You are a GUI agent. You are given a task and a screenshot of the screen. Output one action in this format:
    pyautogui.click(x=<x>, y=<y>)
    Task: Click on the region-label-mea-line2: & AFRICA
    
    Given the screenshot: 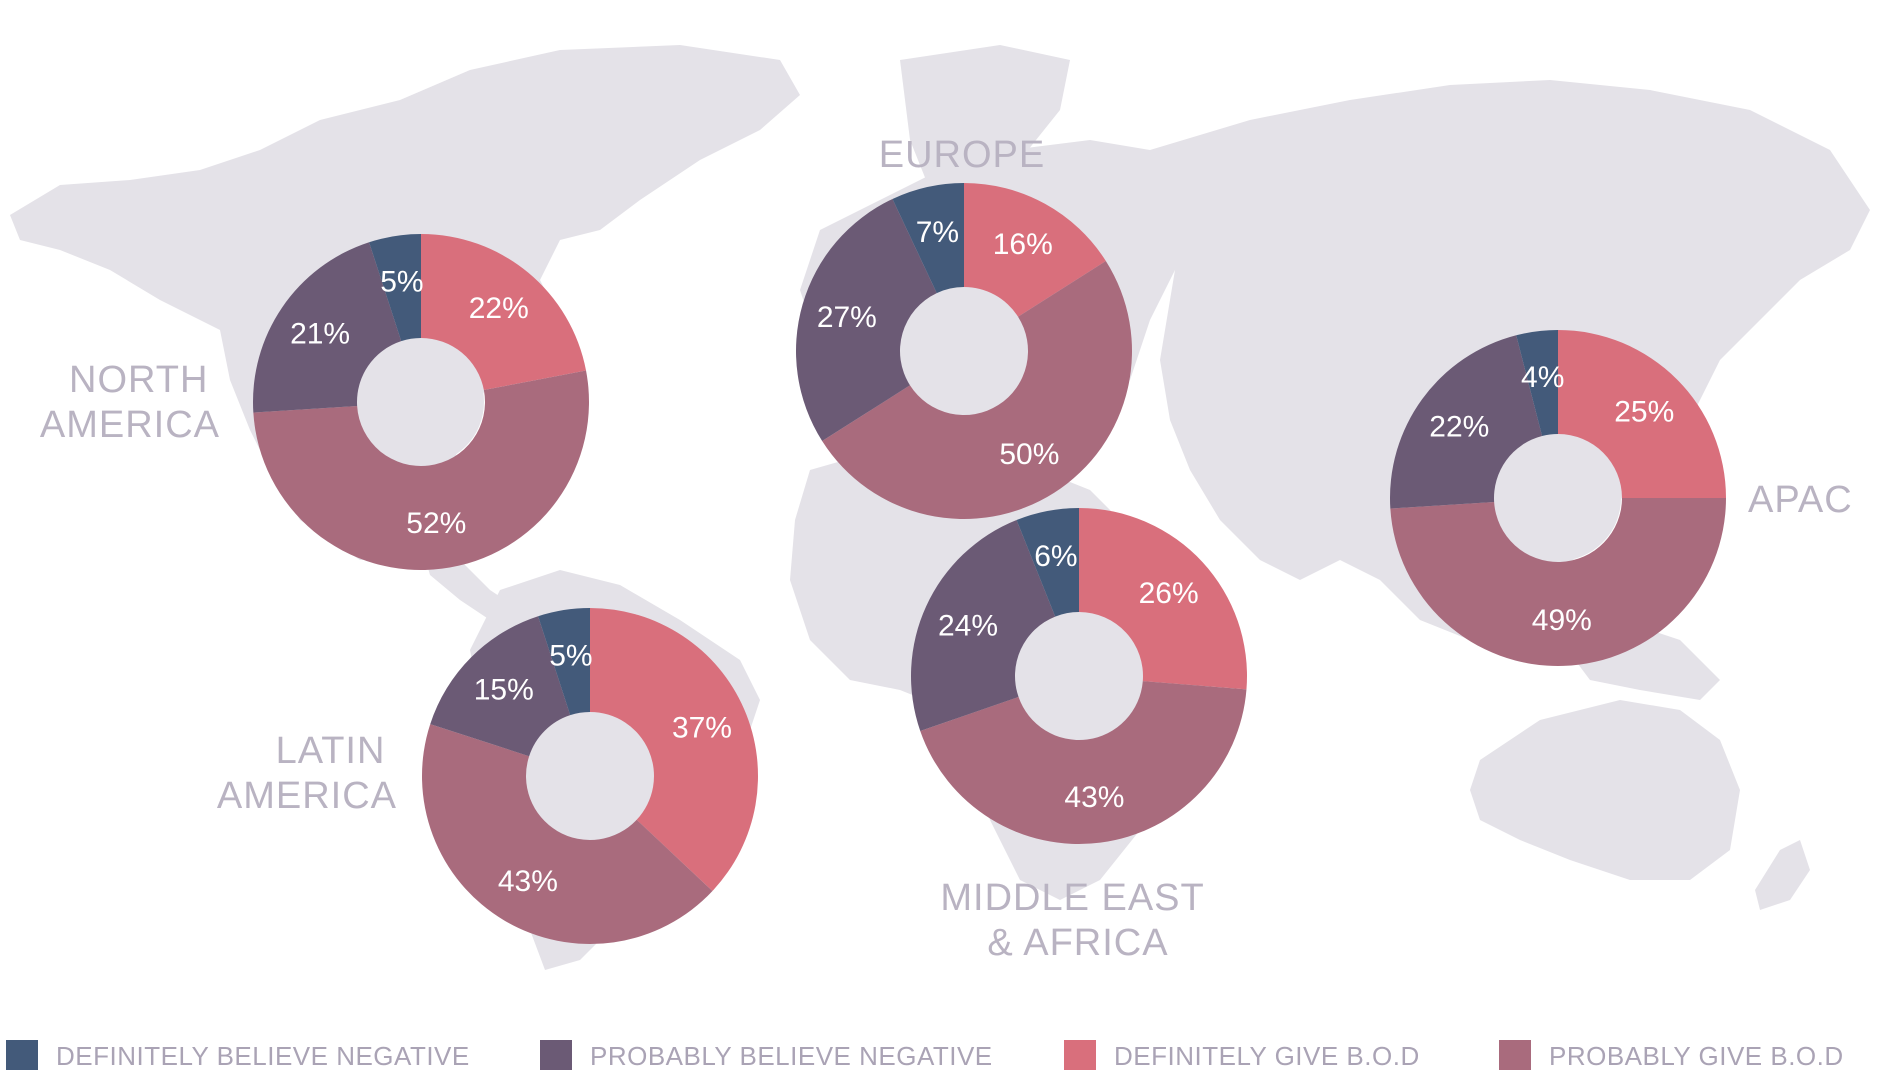 What is the action you would take?
    pyautogui.click(x=1077, y=943)
    